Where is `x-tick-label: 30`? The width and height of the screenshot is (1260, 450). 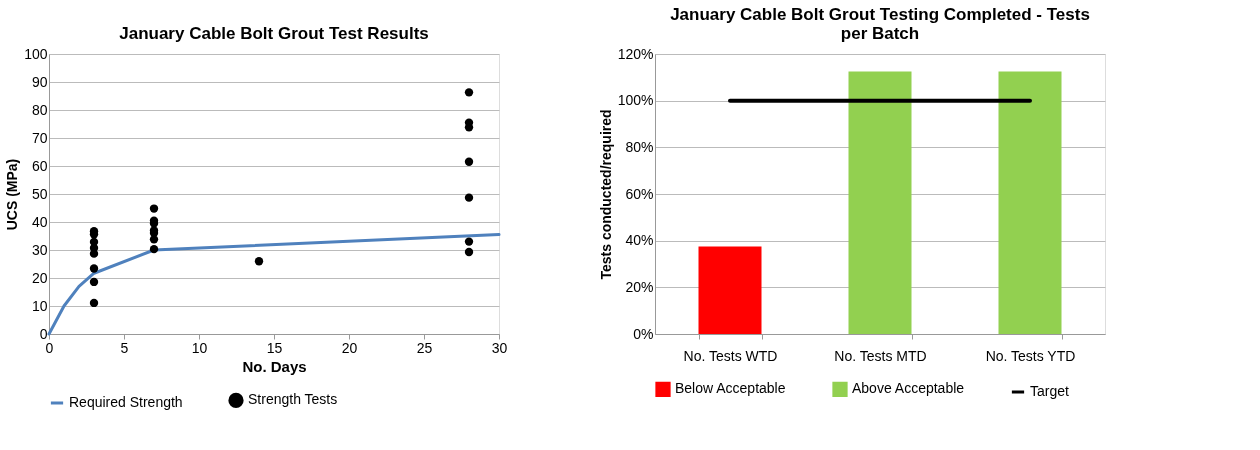
x-tick-label: 30 is located at coordinates (499, 347).